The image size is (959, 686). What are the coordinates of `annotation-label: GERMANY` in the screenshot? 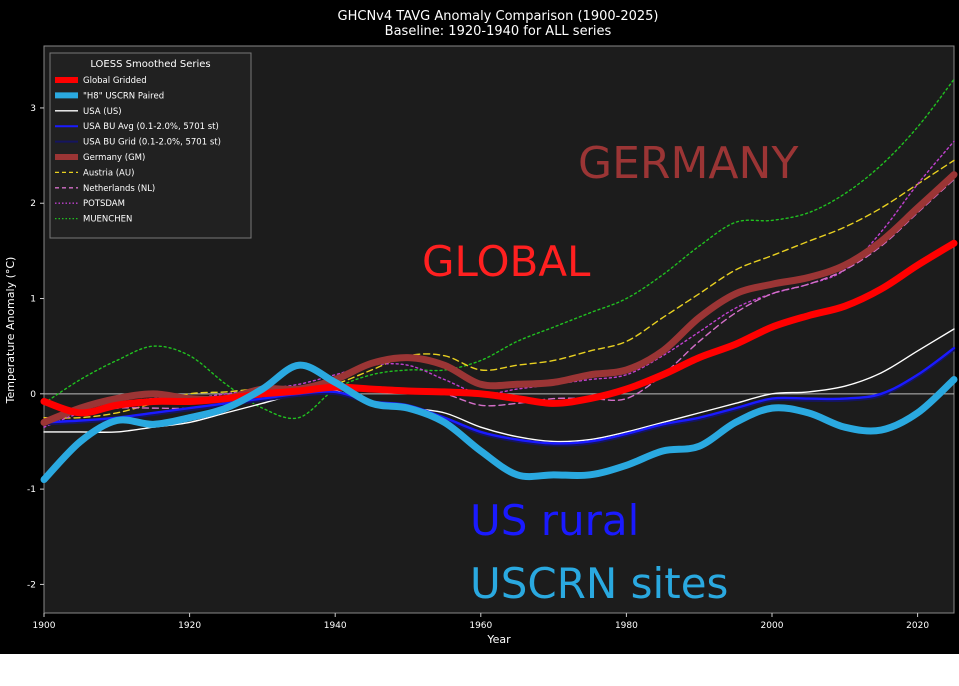 It's located at (688, 163).